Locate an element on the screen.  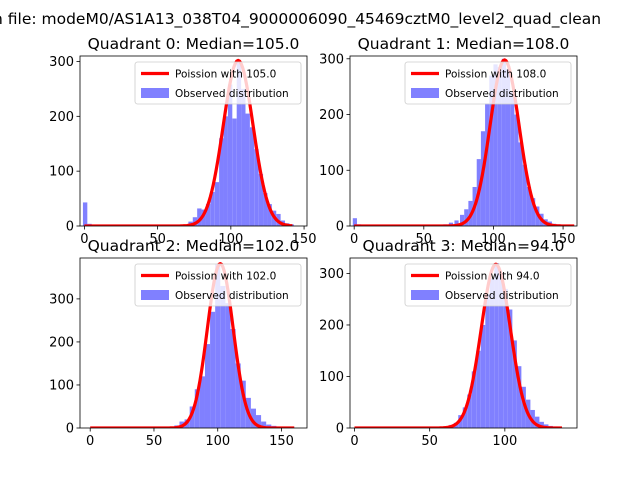
legend-label-poisson: Poission with 102.0 is located at coordinates (225, 277).